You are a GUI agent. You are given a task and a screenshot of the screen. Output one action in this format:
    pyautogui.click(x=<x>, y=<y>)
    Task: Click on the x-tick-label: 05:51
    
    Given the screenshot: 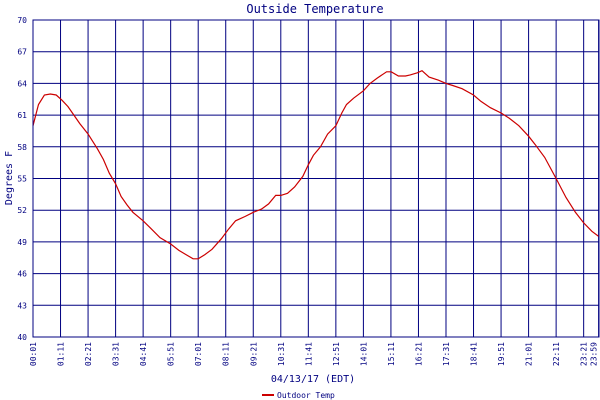 What is the action you would take?
    pyautogui.click(x=171, y=354)
    